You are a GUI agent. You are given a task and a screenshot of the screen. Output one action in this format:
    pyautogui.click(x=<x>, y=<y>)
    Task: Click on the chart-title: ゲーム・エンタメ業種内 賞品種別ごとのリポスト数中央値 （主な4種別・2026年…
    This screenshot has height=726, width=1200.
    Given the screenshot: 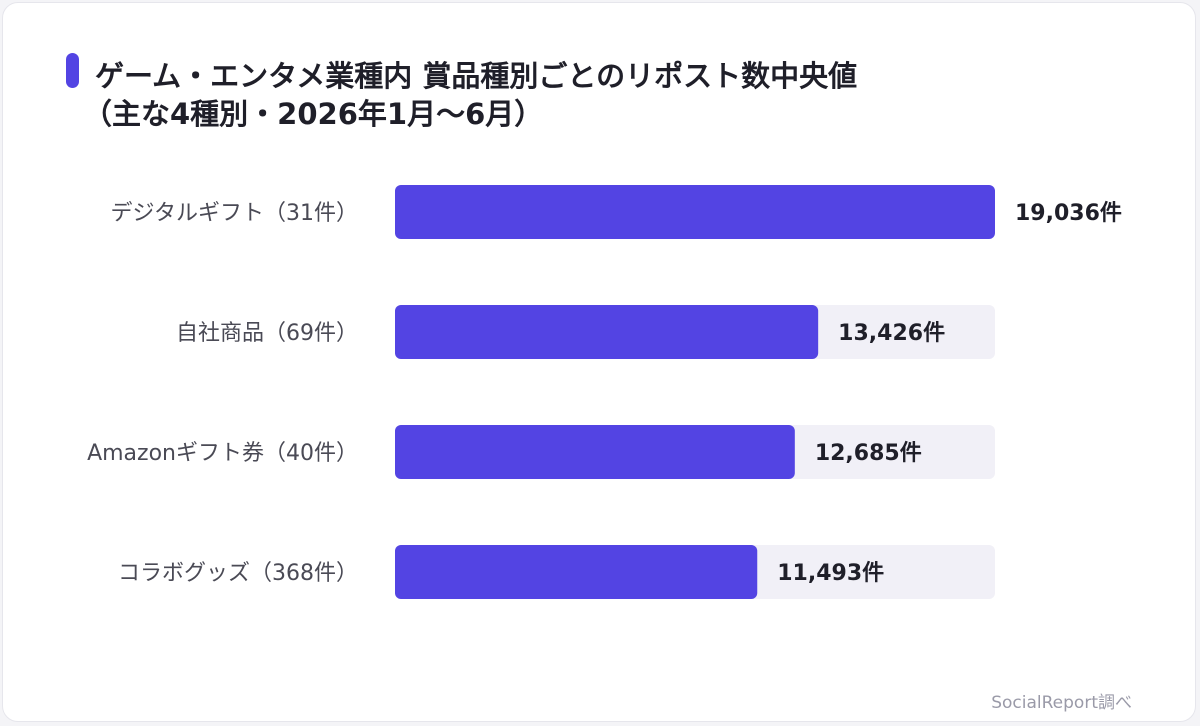 What is the action you would take?
    pyautogui.click(x=589, y=95)
    